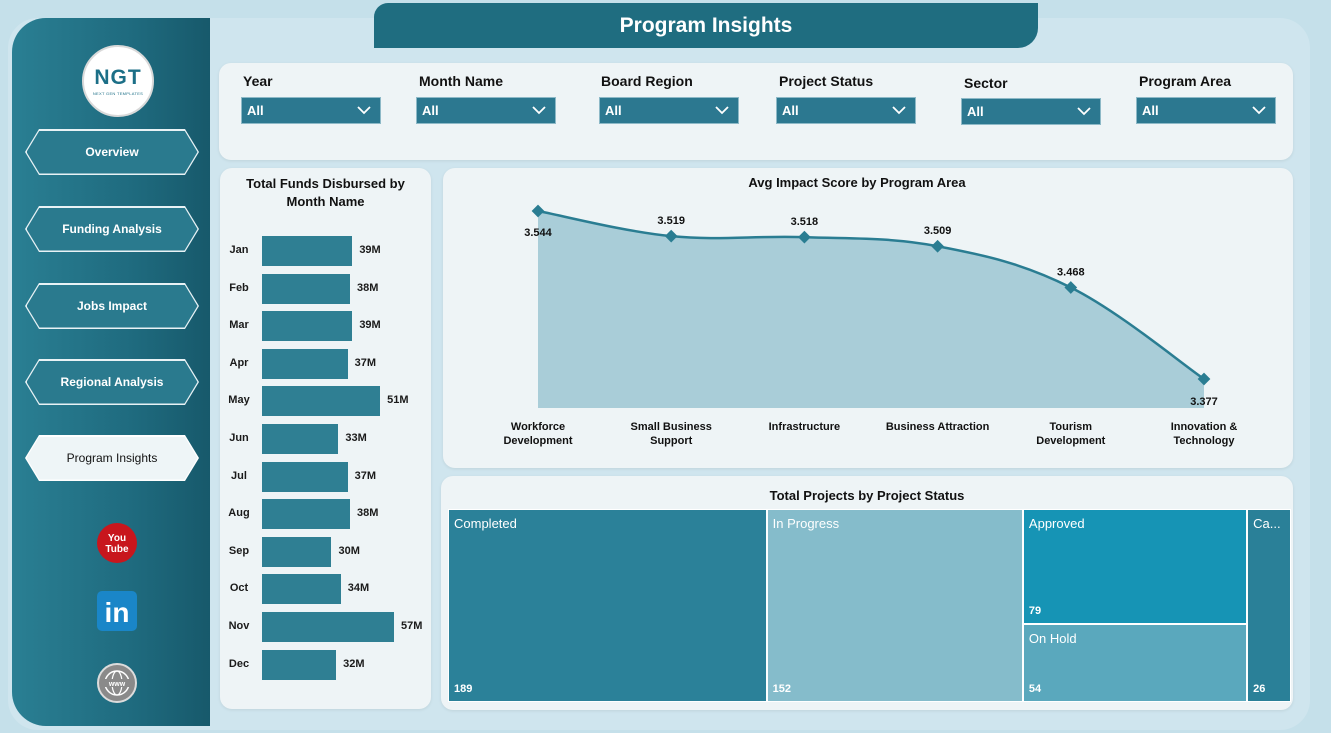  I want to click on bar-value-label: 30M, so click(349, 550).